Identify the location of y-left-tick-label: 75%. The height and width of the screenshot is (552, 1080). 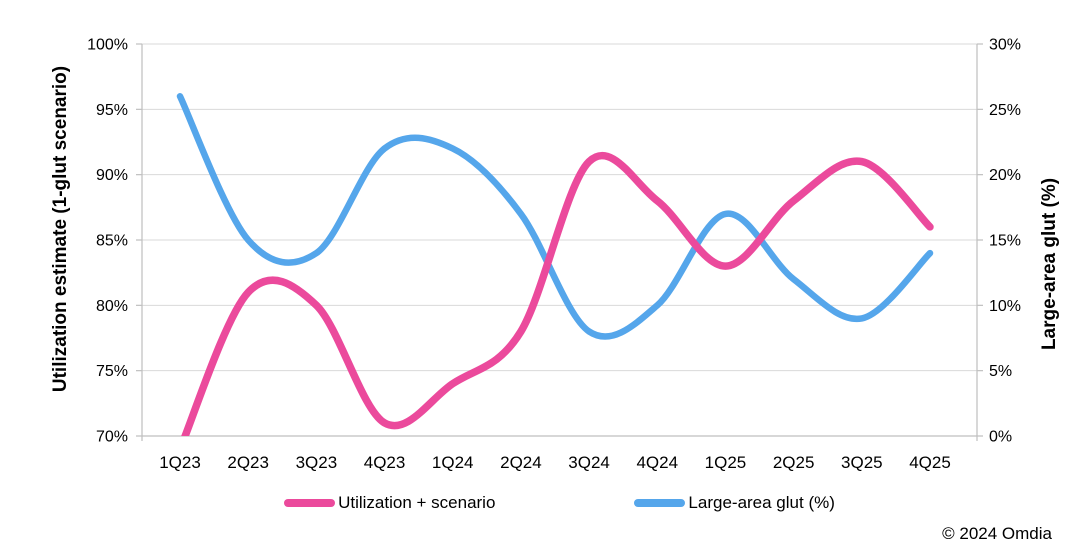
(112, 371).